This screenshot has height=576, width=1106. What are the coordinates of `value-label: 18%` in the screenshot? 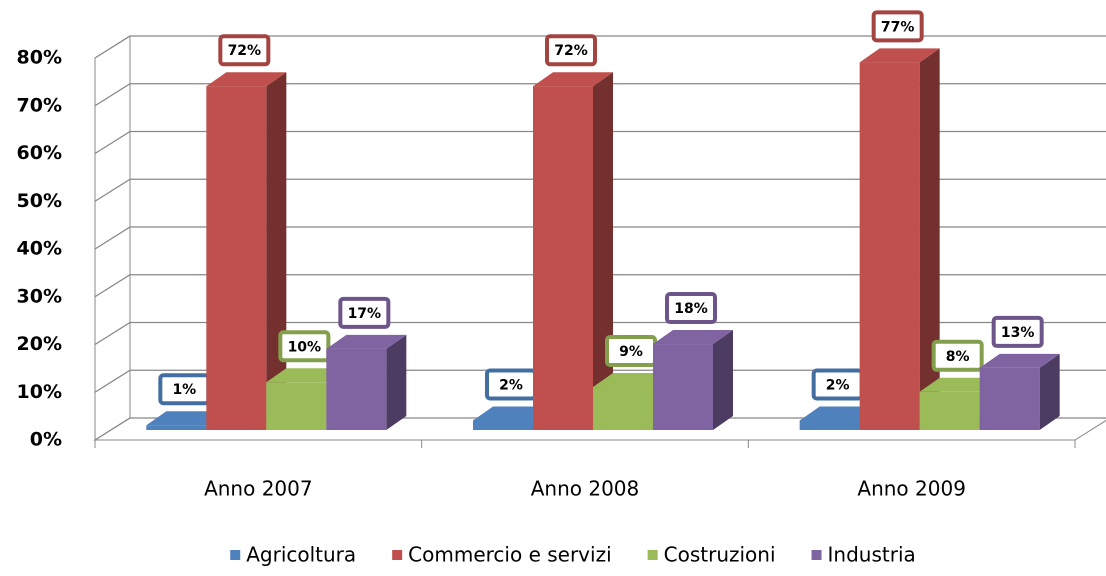 It's located at (691, 309).